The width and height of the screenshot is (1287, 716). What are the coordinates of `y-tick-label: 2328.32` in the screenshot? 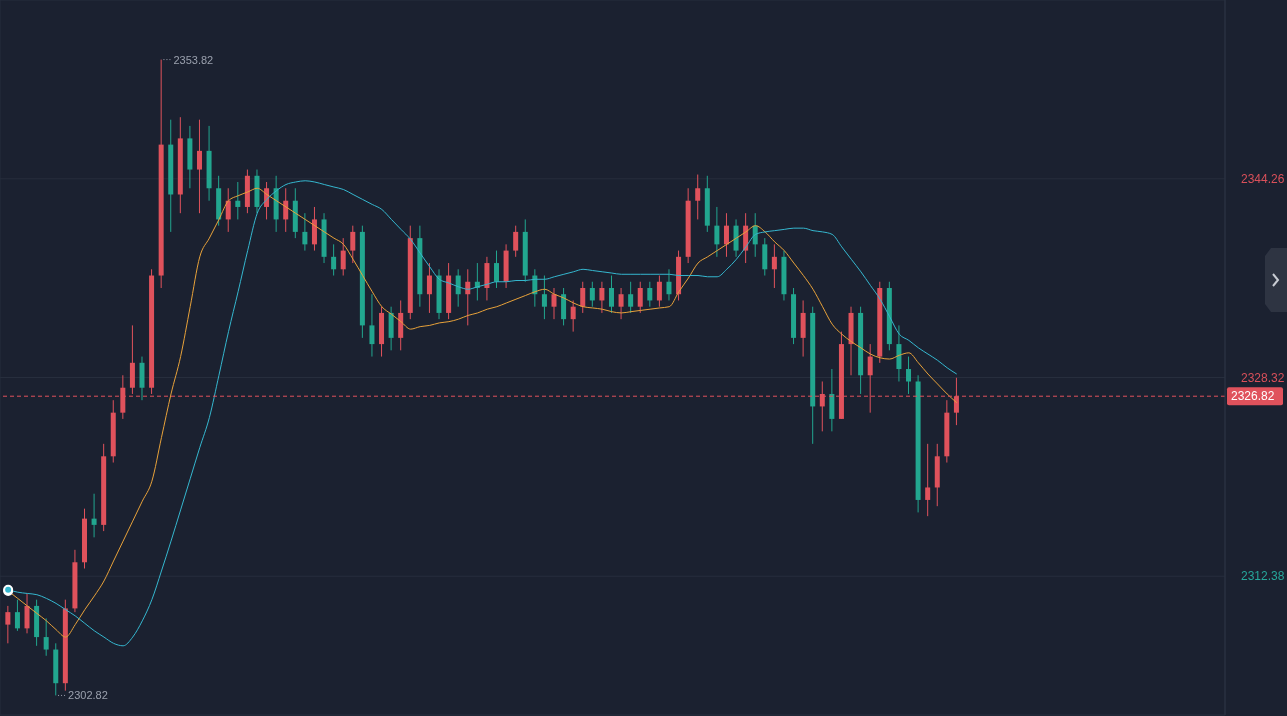 It's located at (1263, 377).